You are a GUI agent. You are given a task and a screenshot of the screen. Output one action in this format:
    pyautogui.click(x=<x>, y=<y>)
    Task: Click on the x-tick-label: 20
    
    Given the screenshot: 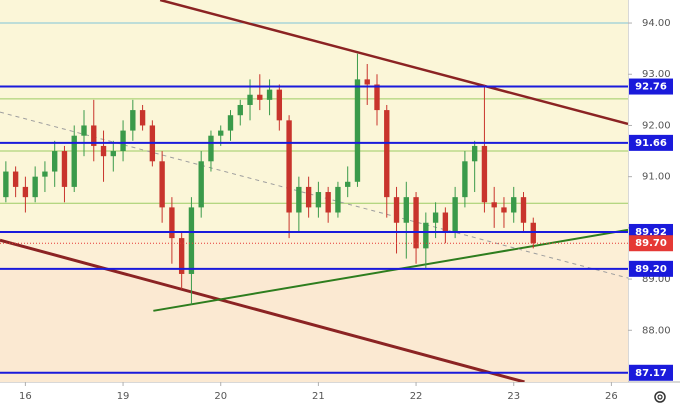 What is the action you would take?
    pyautogui.click(x=220, y=396)
    